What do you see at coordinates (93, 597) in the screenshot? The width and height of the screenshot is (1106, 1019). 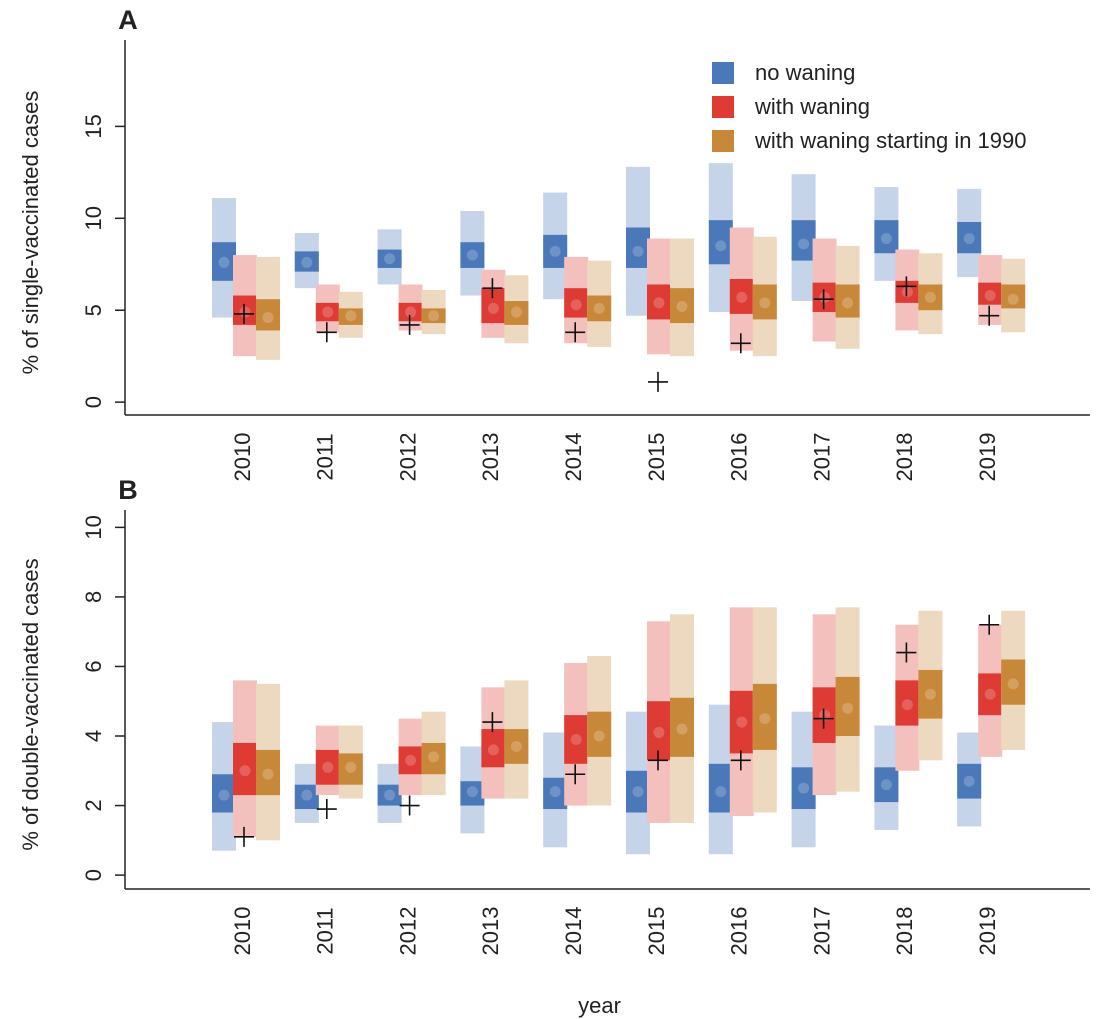 I see `y-tick-label: 8` at bounding box center [93, 597].